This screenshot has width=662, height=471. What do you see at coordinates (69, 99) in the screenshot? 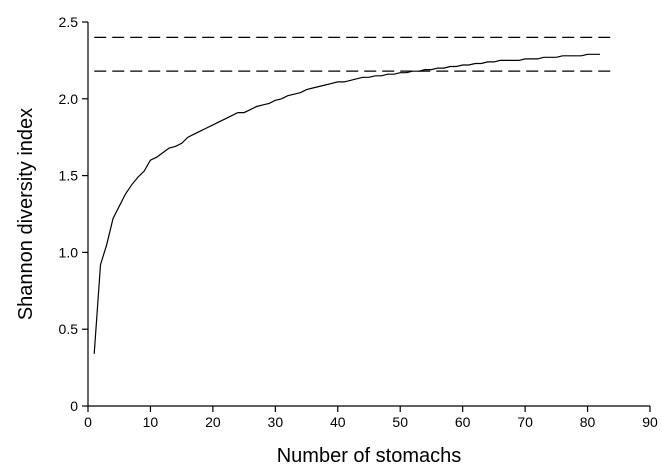
I see `y-tick-label: 2.0` at bounding box center [69, 99].